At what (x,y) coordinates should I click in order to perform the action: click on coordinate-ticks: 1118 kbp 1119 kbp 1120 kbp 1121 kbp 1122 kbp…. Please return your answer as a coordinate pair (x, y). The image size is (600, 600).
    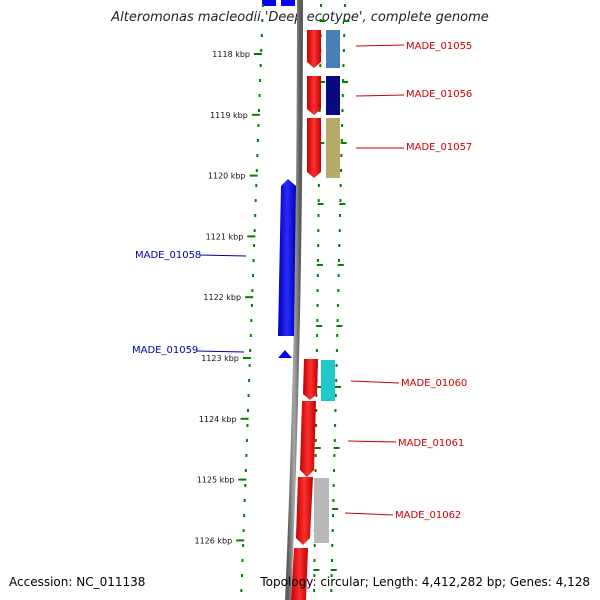
    Looking at the image, I should click on (228, 297).